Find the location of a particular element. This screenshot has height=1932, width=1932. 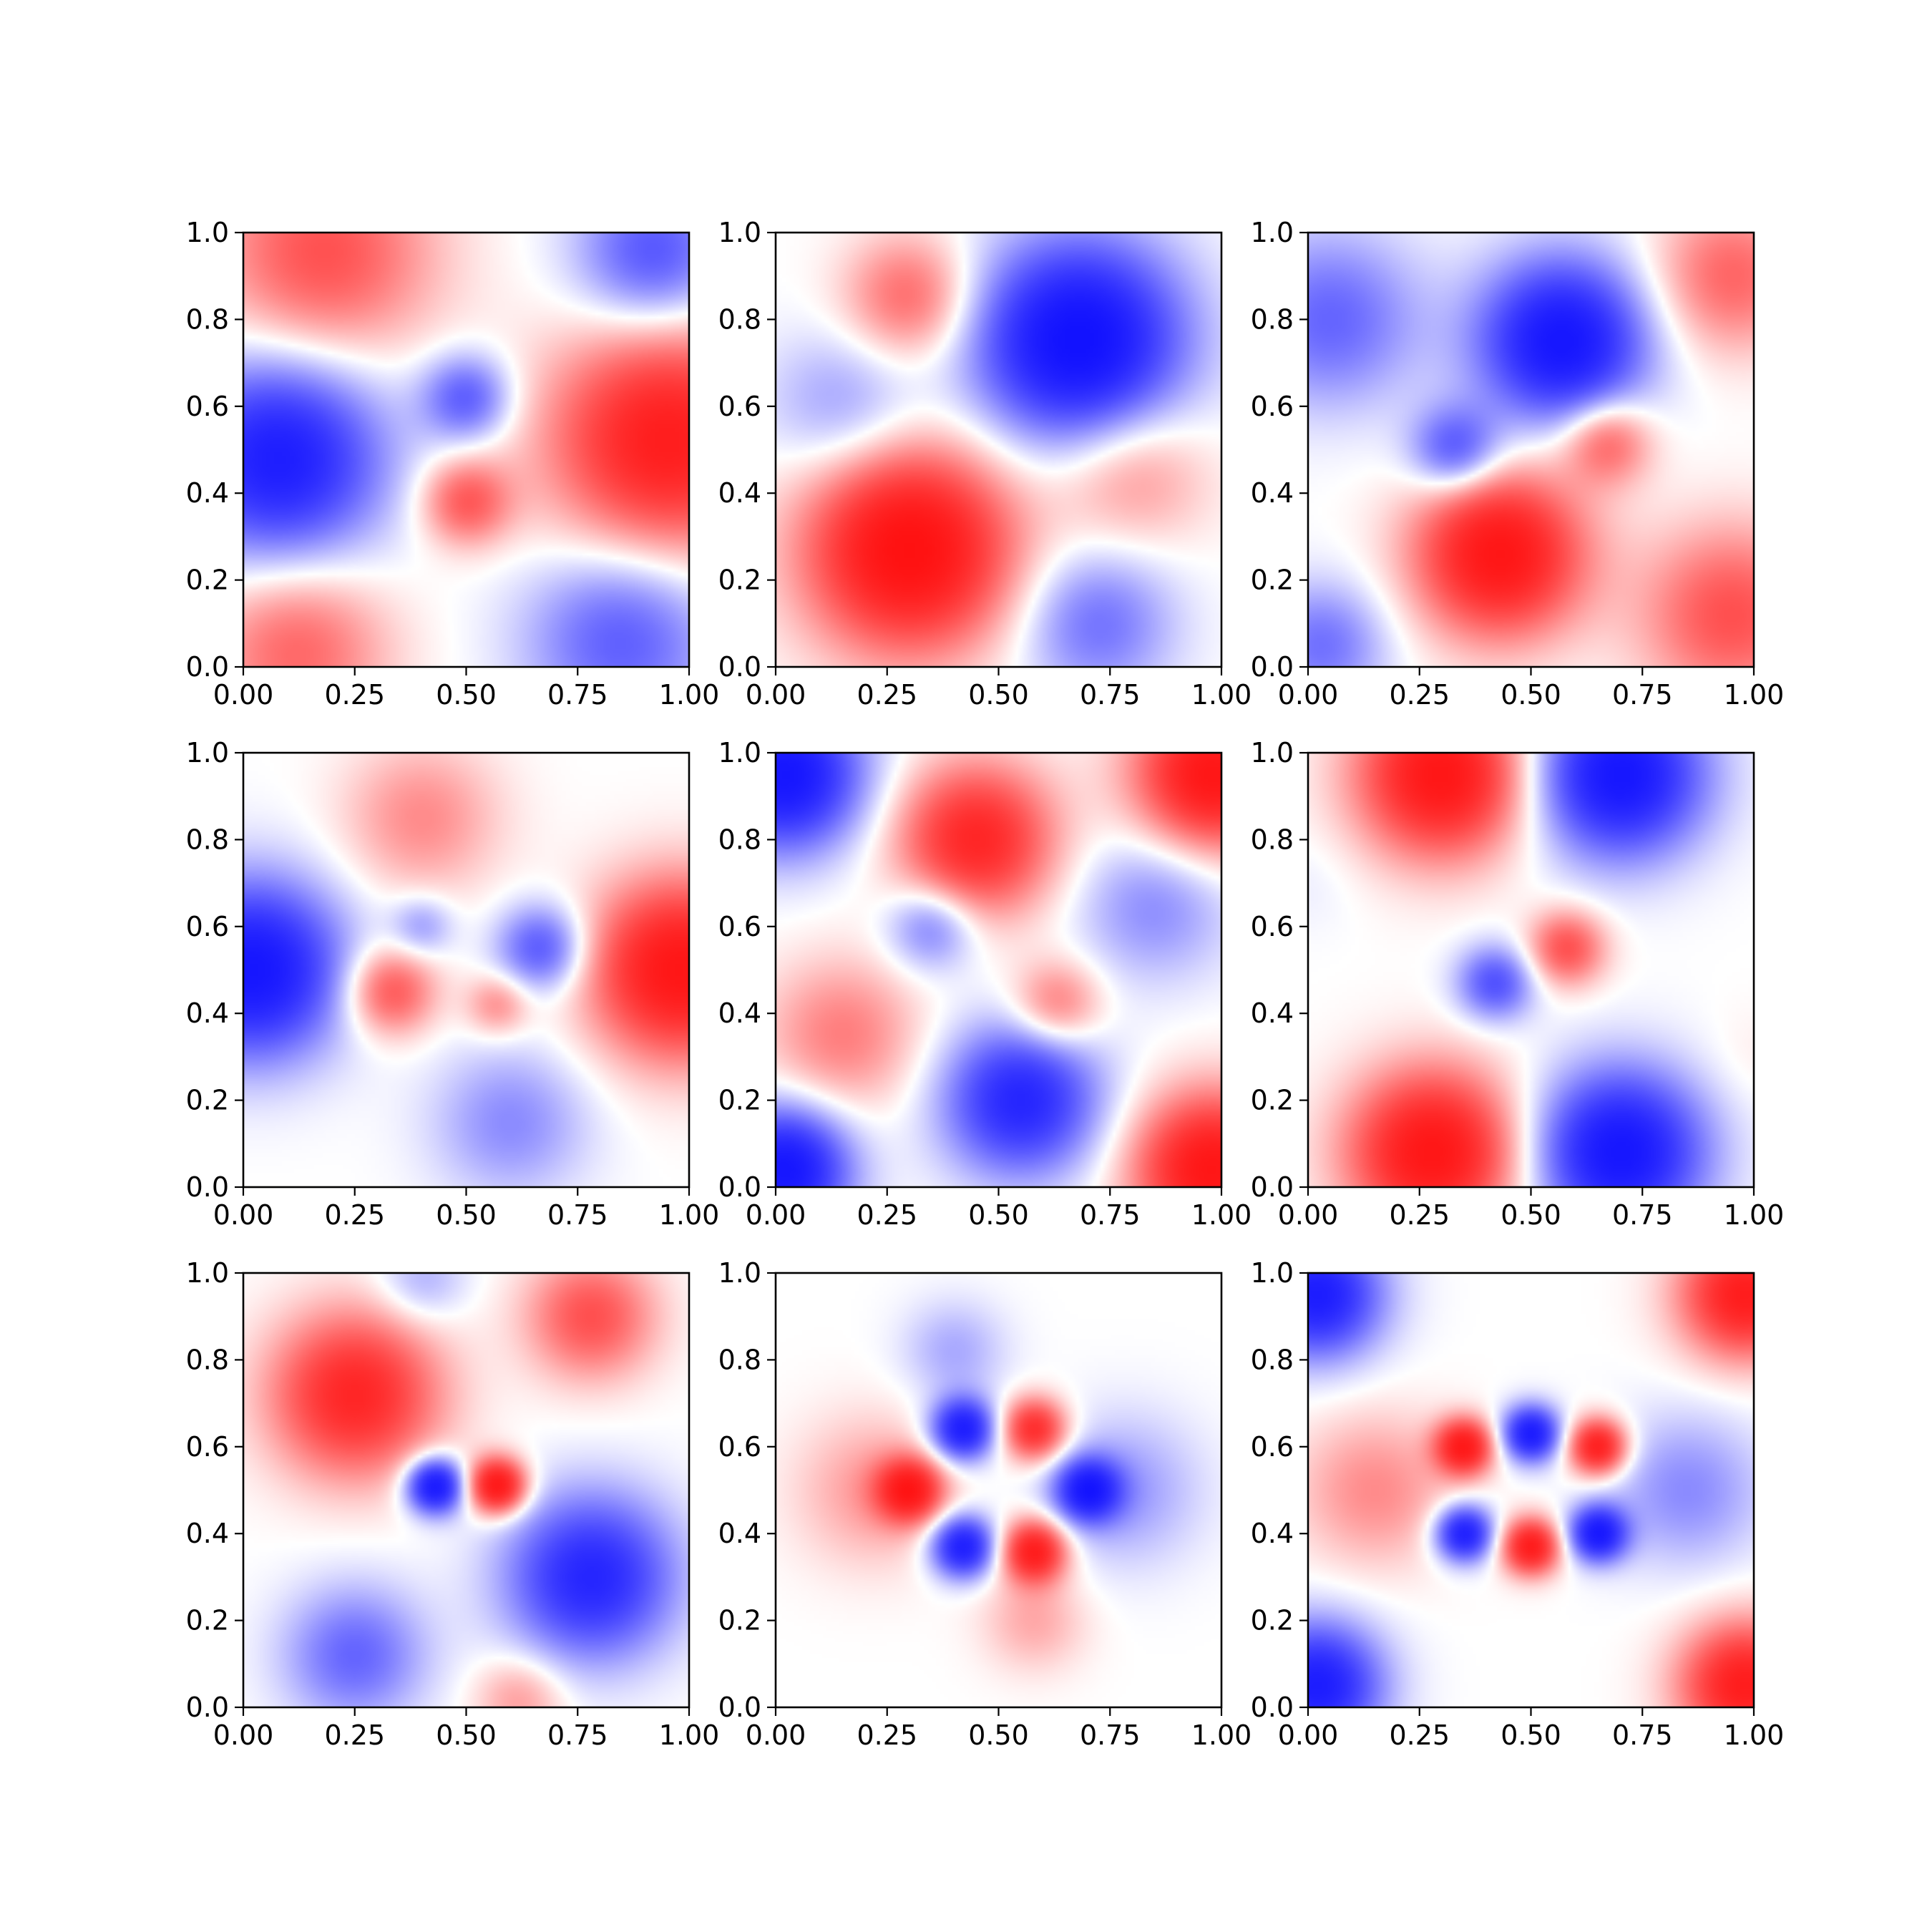

subplot-3: 0.00 0.25 0.50 0.75 1.00 0.0 0.2 0.4 0.6 0.8 1.0 is located at coordinates (1518, 464).